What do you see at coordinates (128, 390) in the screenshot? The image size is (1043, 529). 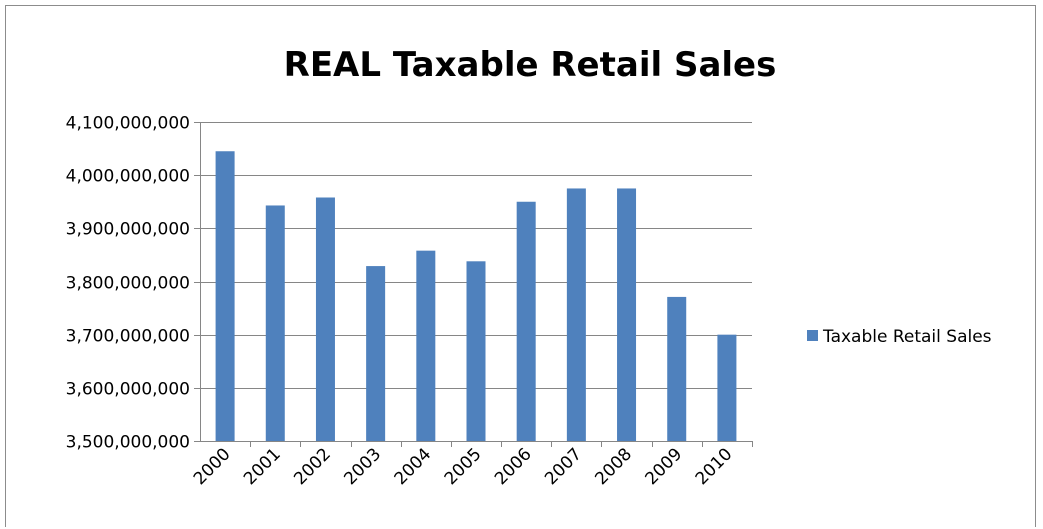 I see `y-tick-label: 3,600,000,000` at bounding box center [128, 390].